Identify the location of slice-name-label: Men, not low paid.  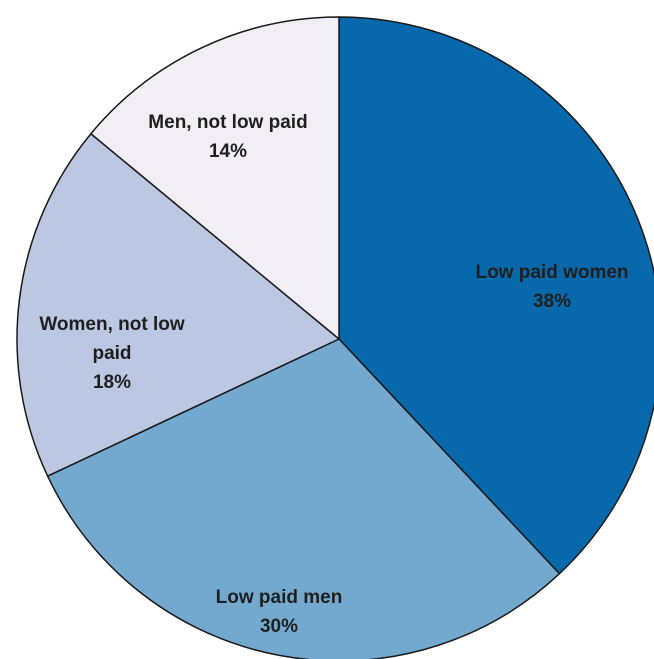
(227, 122).